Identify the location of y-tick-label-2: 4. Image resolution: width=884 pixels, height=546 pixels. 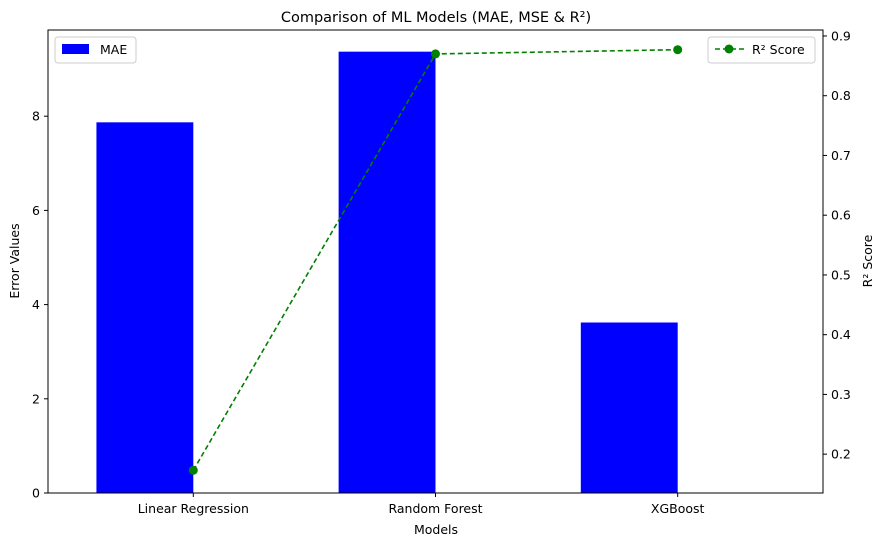
(36, 304).